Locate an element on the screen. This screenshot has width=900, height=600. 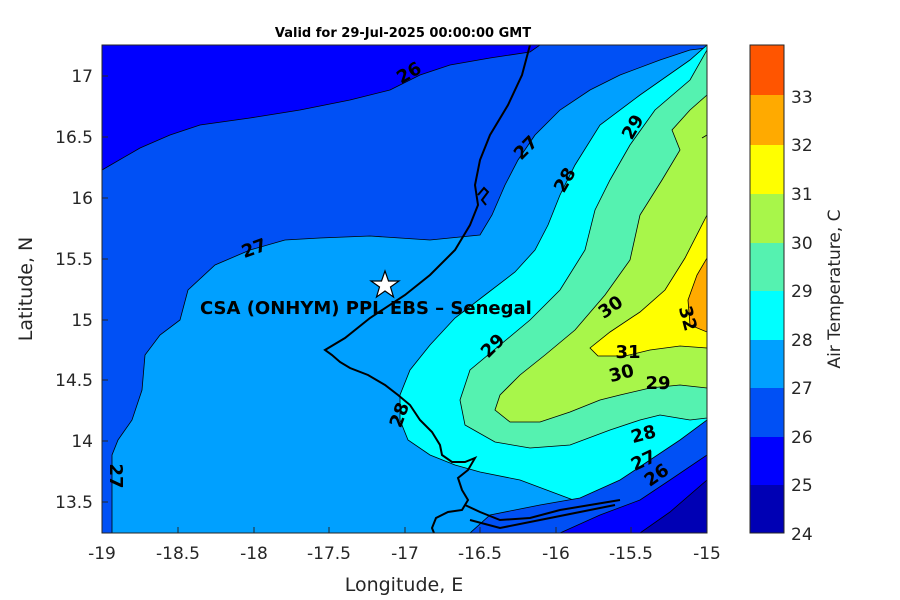
border-line is located at coordinates (483, 196).